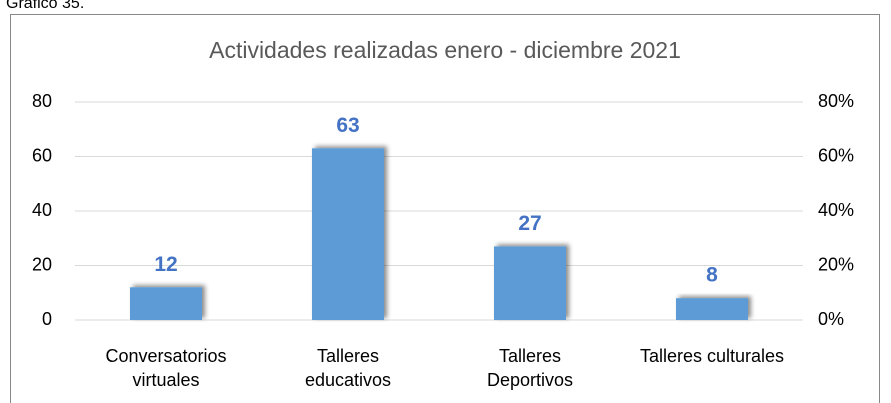 Image resolution: width=891 pixels, height=403 pixels. Describe the element at coordinates (712, 356) in the screenshot. I see `x-tick-label: Talleres culturales` at that location.